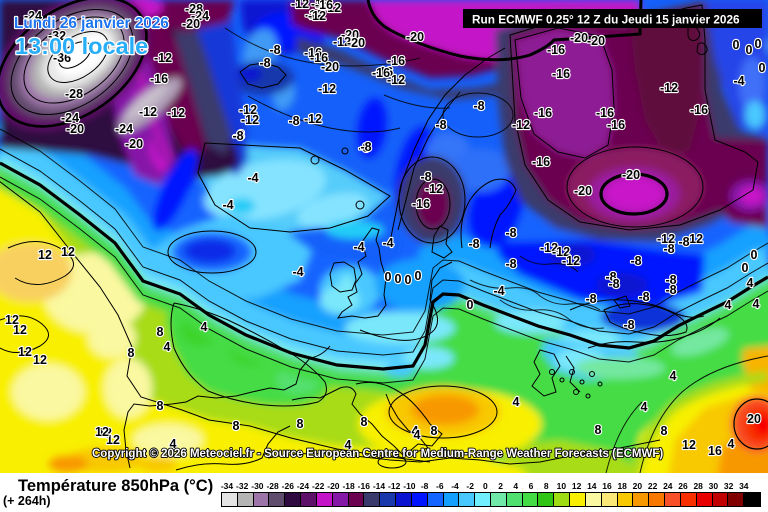  Describe the element at coordinates (62, 58) in the screenshot. I see `svg-text: -36` at that location.